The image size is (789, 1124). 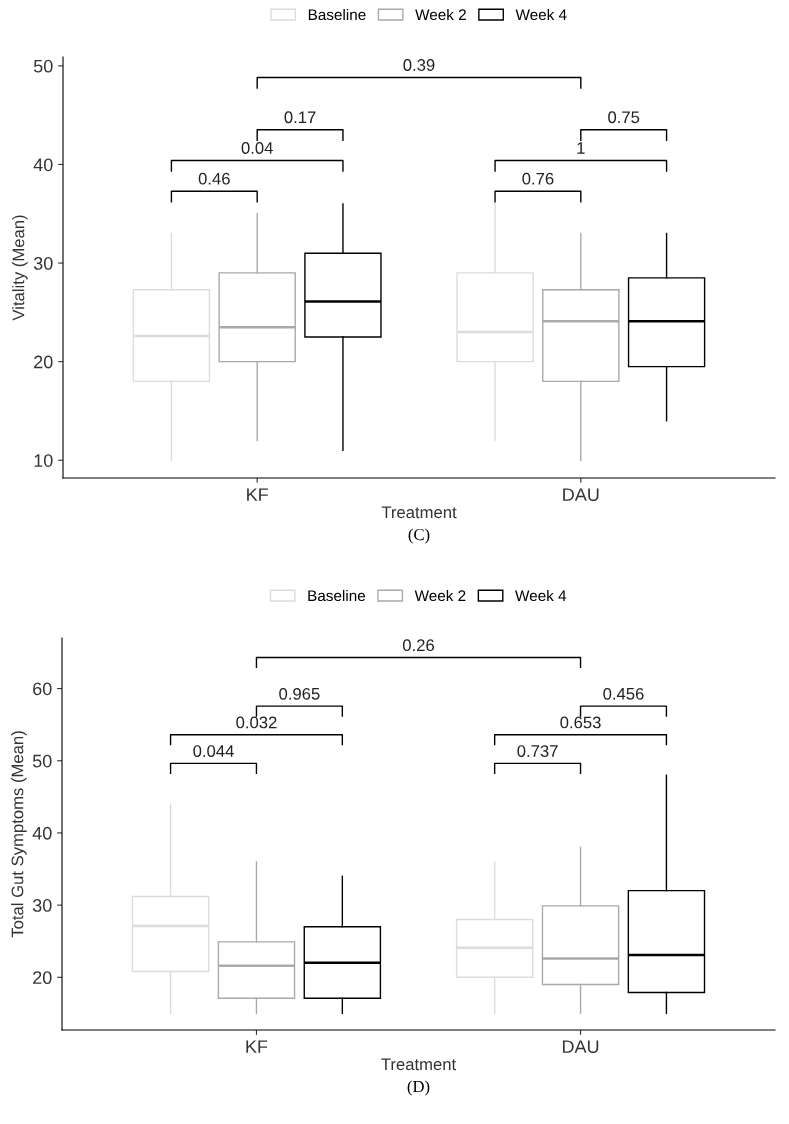 I want to click on text: (C), so click(x=419, y=536).